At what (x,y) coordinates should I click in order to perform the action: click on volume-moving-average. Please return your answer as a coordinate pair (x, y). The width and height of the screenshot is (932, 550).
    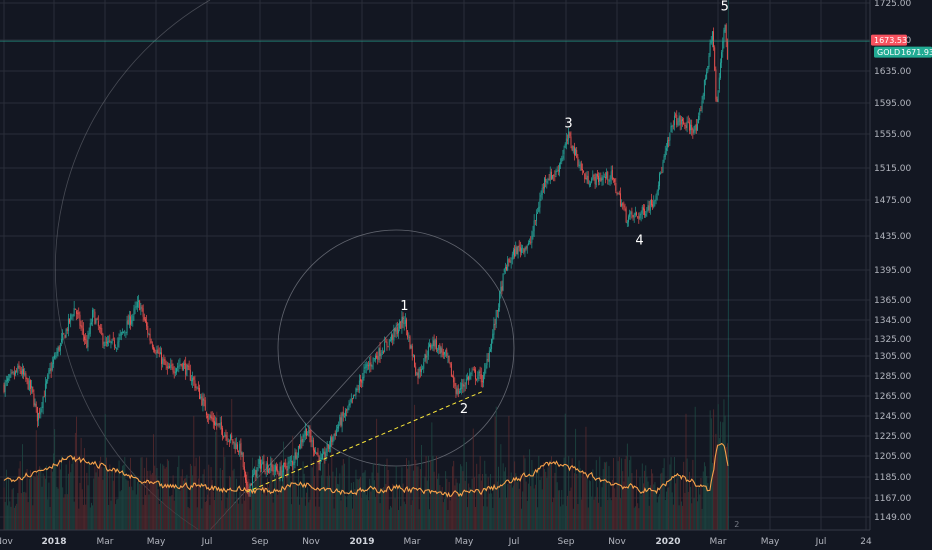
    Looking at the image, I should click on (366, 470).